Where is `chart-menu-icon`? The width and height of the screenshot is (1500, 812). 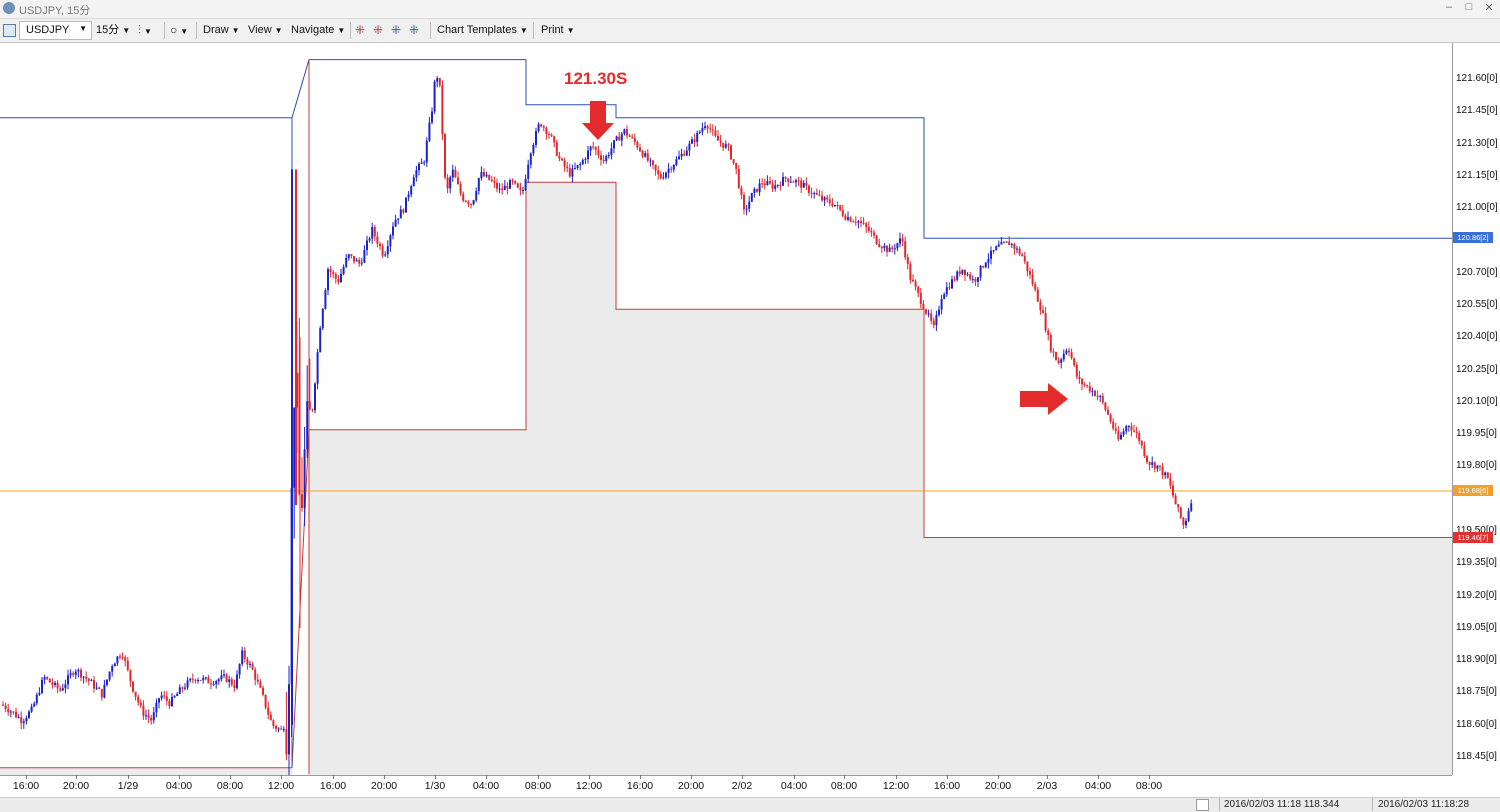
chart-menu-icon is located at coordinates (9, 30).